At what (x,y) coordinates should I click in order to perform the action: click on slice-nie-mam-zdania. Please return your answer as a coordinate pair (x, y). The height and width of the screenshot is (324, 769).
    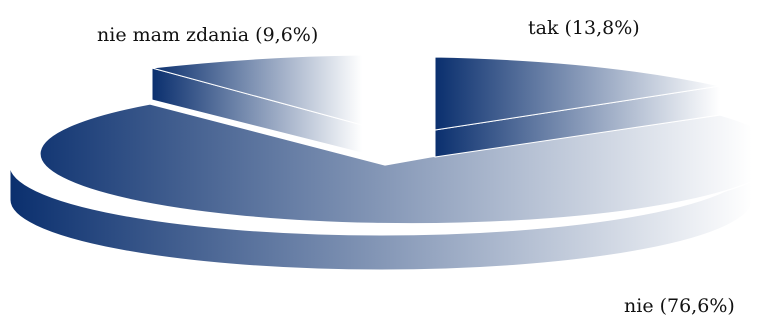
    Looking at the image, I should click on (257, 104).